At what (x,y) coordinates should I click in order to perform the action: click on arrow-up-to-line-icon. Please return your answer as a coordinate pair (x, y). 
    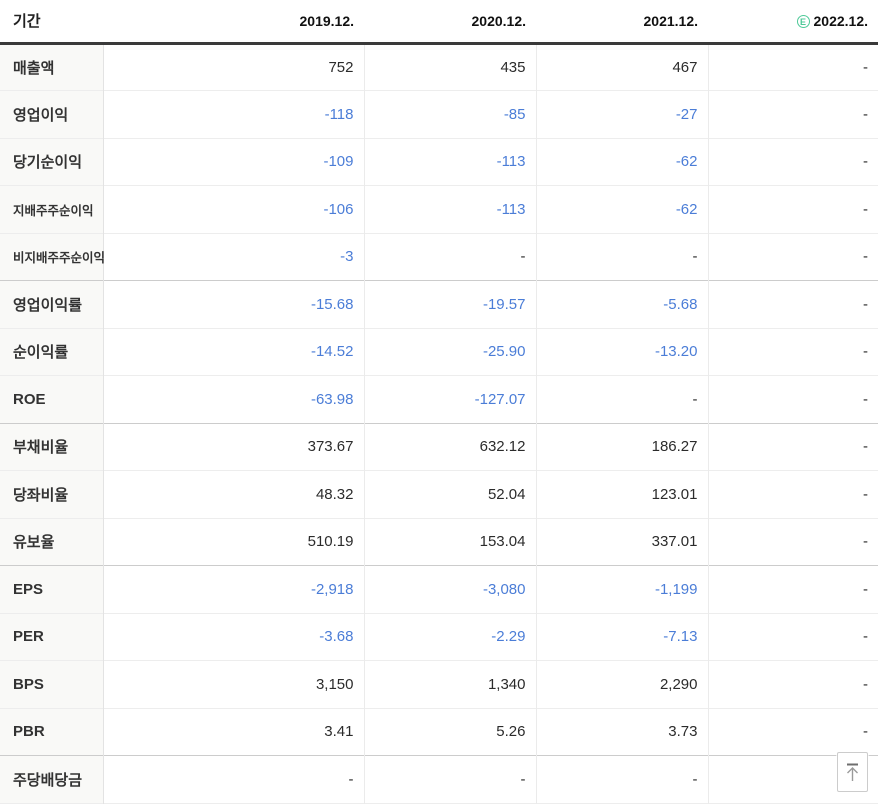
    Looking at the image, I should click on (852, 772).